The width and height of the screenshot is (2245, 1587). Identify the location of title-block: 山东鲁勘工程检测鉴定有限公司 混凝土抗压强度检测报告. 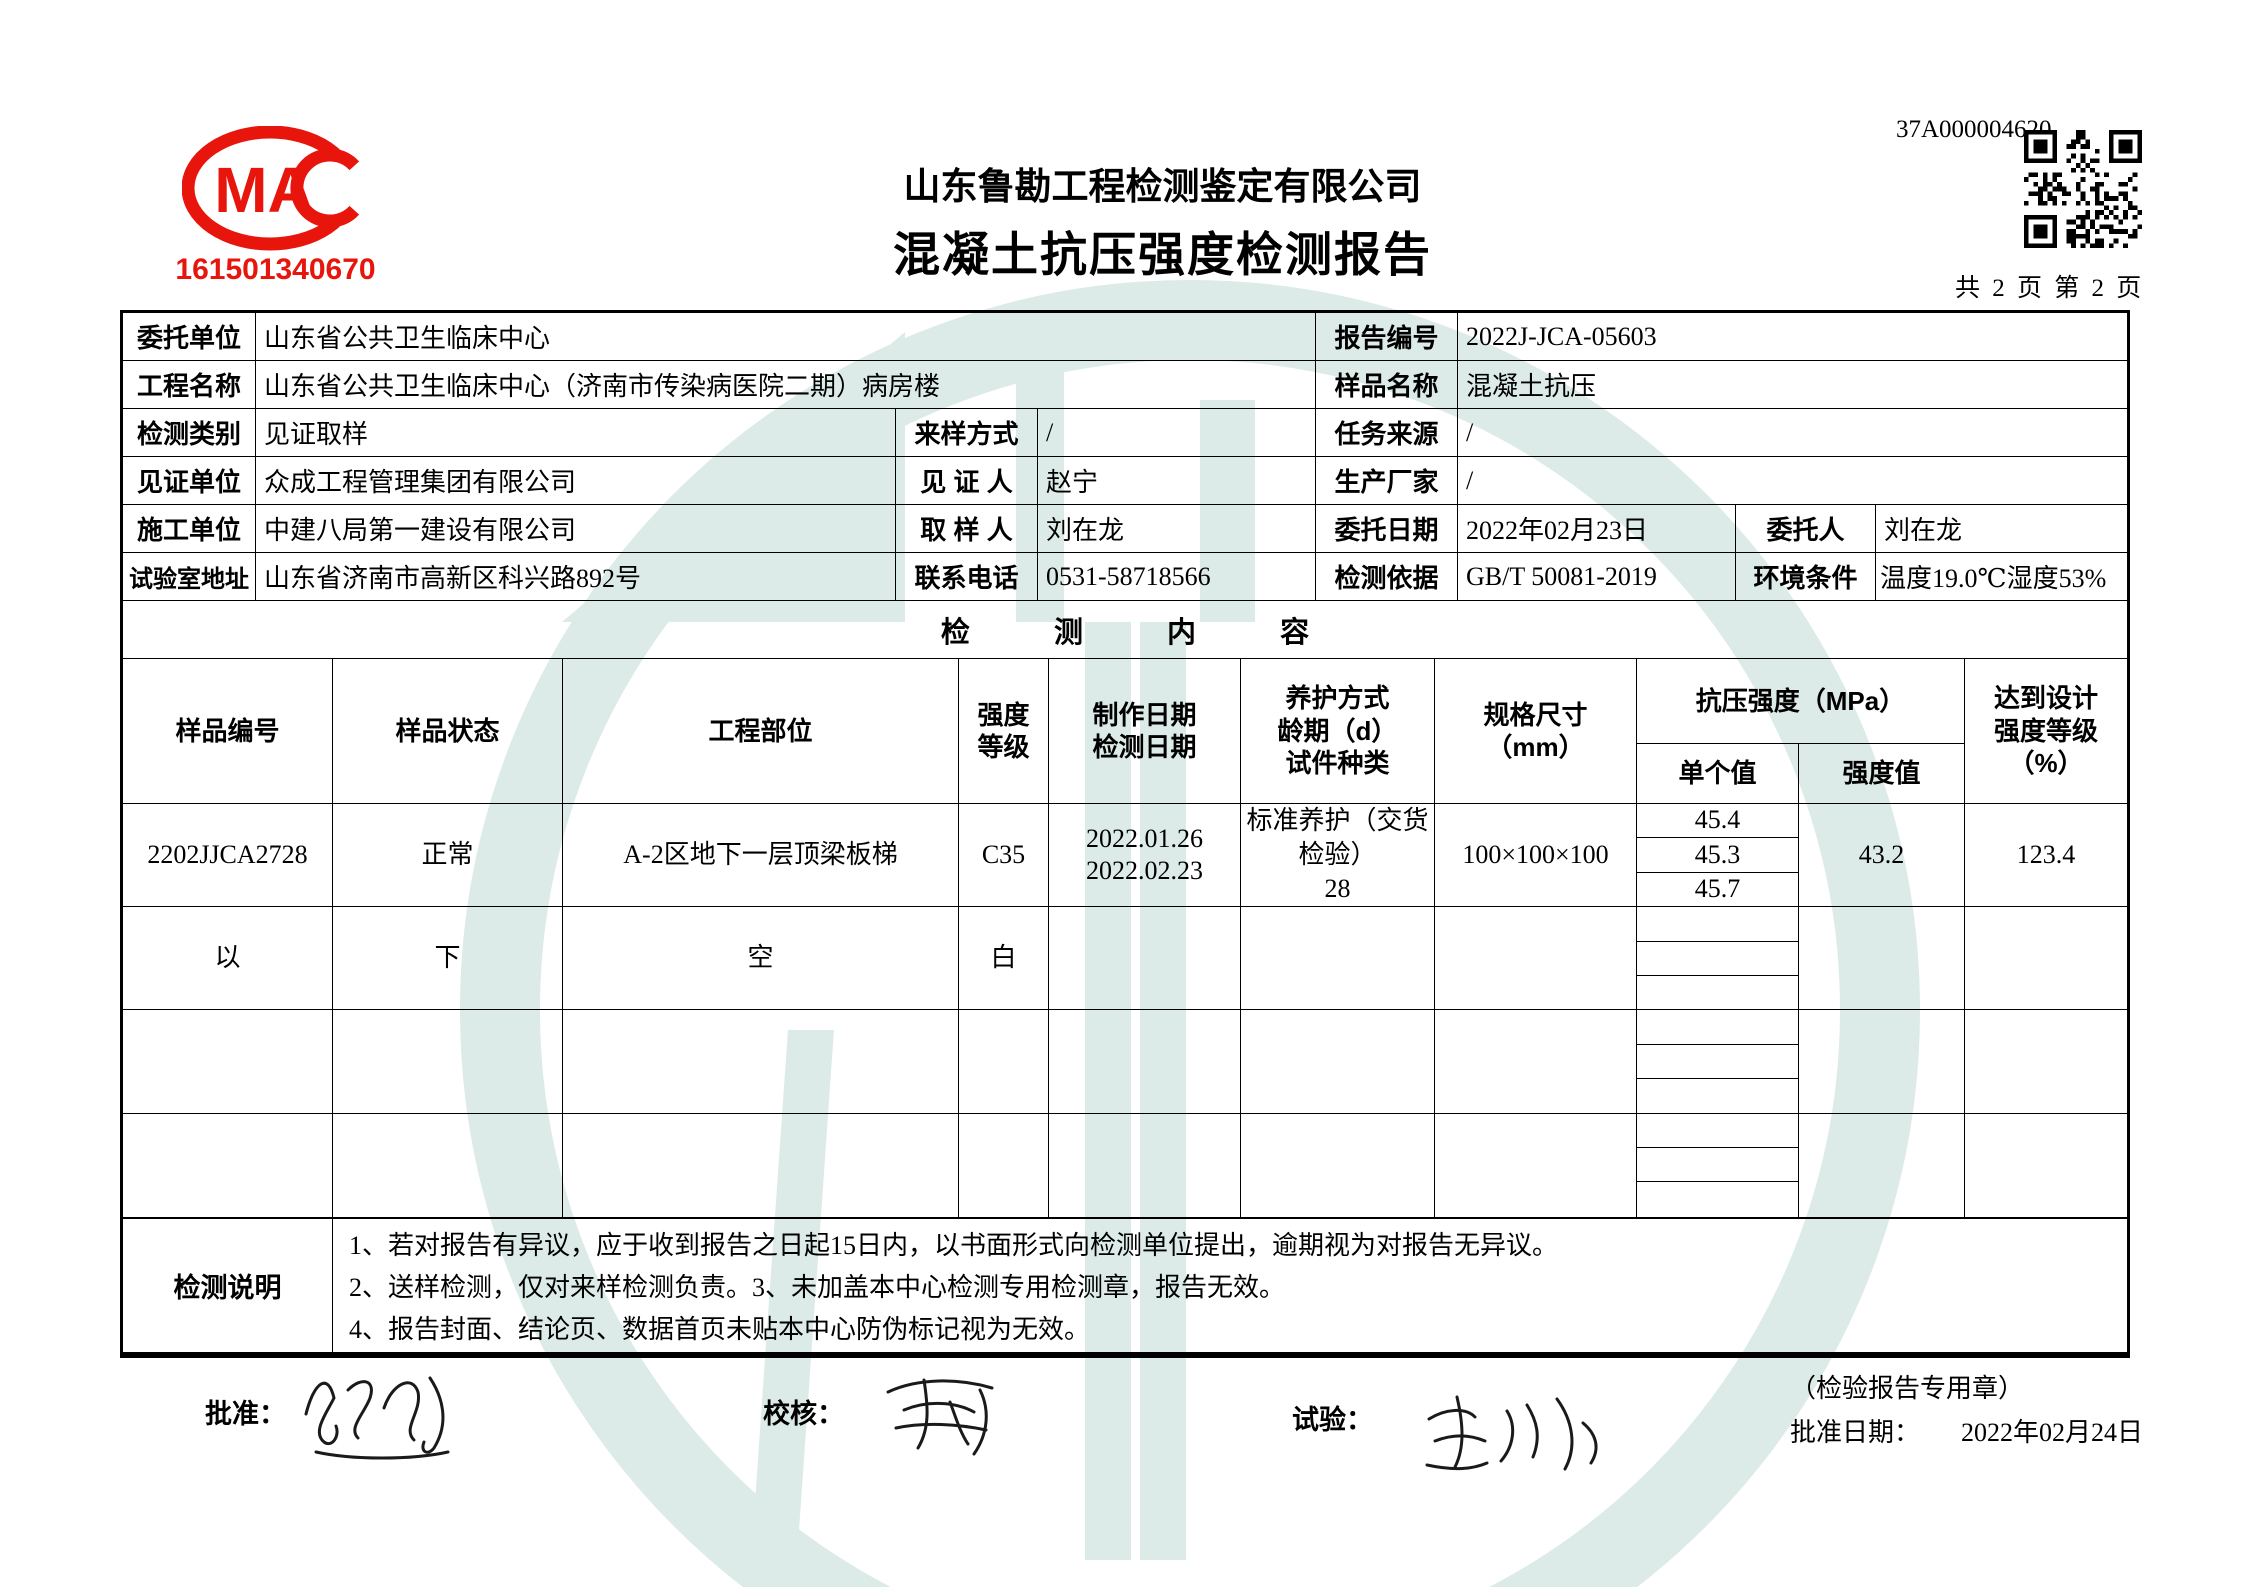
(1162, 220).